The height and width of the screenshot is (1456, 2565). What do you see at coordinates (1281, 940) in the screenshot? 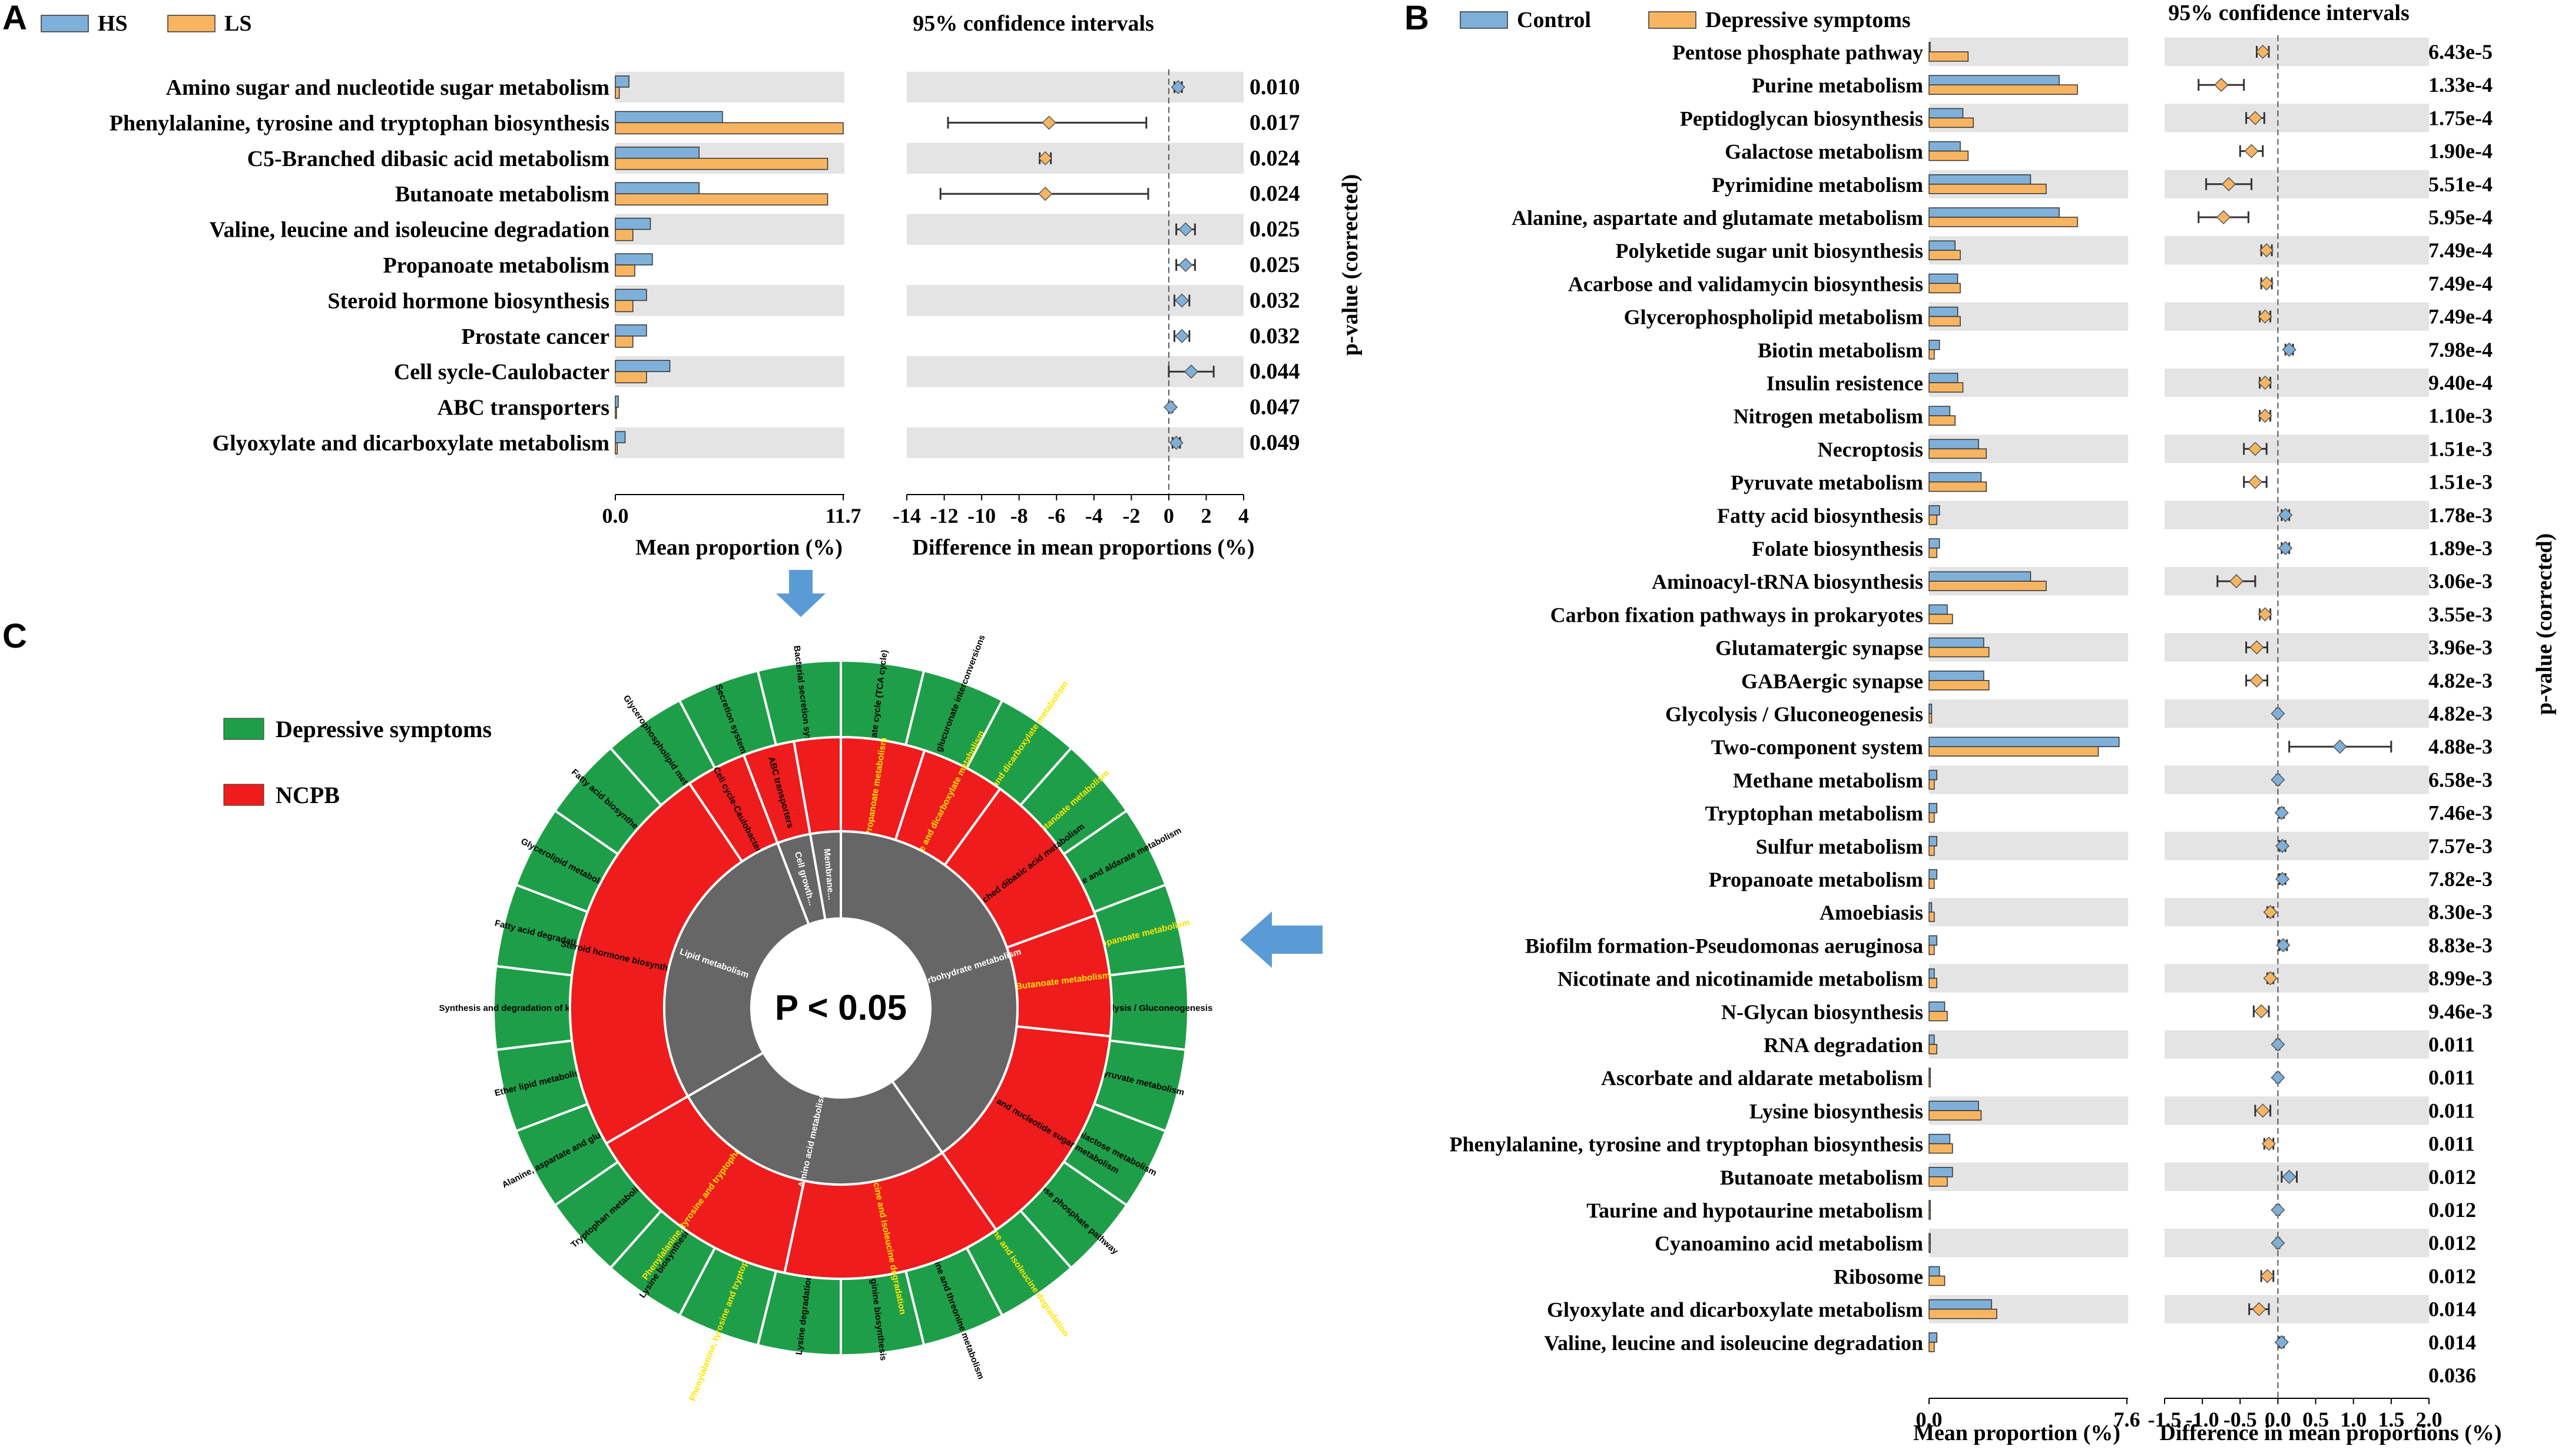
I see `arrow-left` at bounding box center [1281, 940].